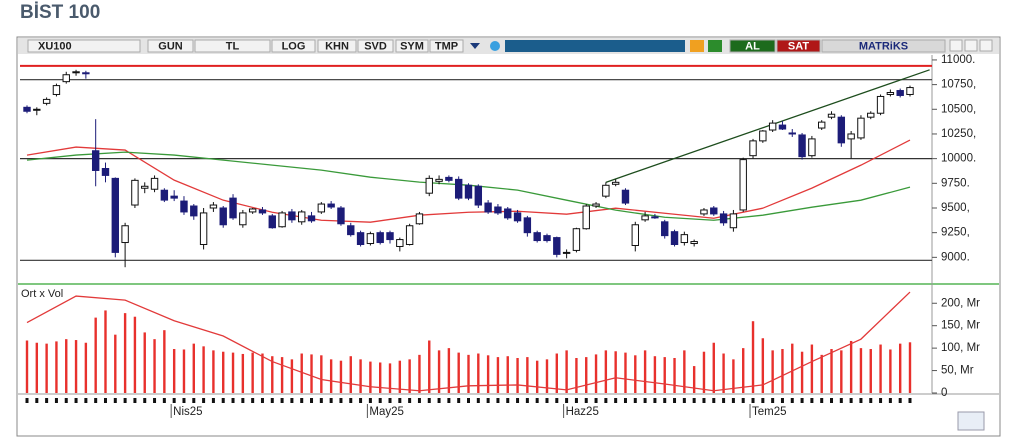 The image size is (1024, 441). What do you see at coordinates (960, 326) in the screenshot?
I see `volume-tick-label: 150, Mr` at bounding box center [960, 326].